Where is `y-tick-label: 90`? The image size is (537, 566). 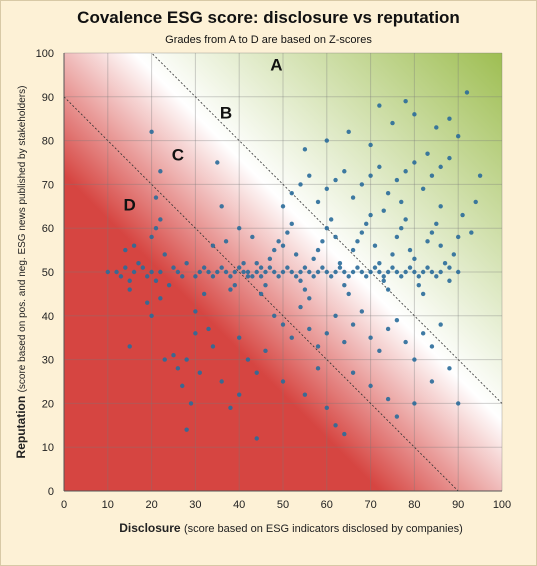 y-tick-label: 90 is located at coordinates (48, 98).